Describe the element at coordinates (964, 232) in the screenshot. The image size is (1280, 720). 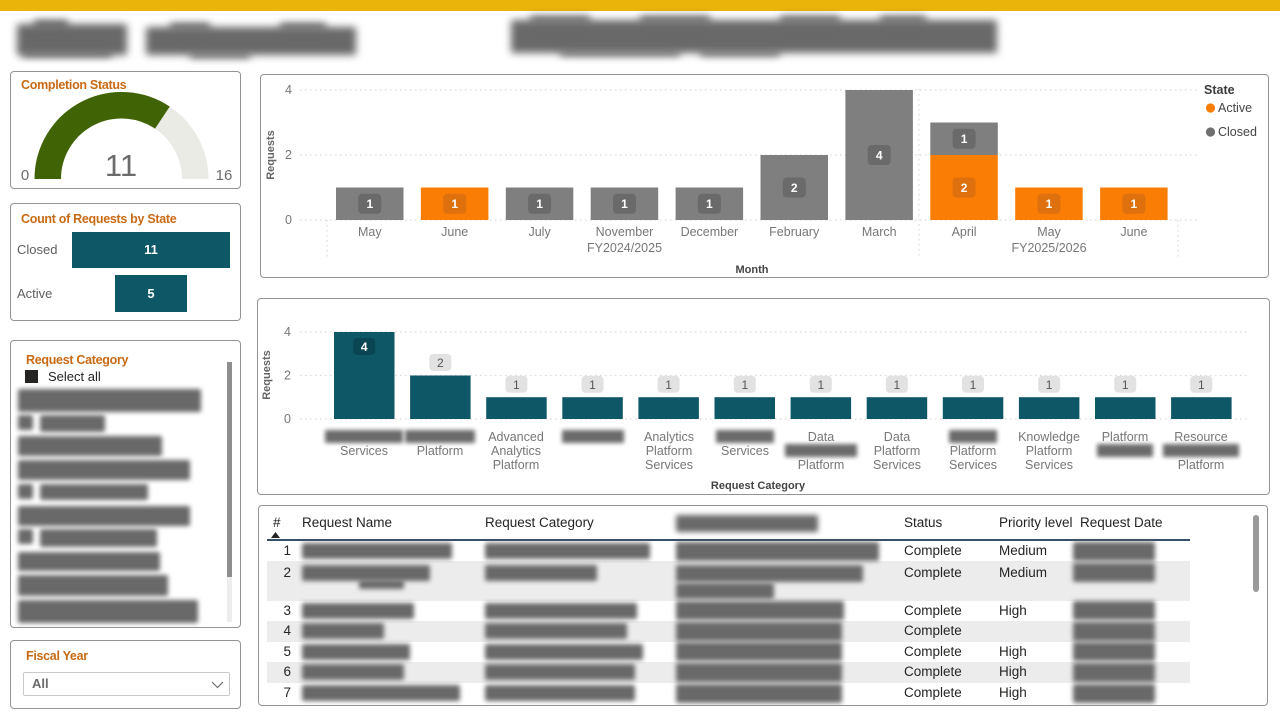
I see `svg-text: April` at that location.